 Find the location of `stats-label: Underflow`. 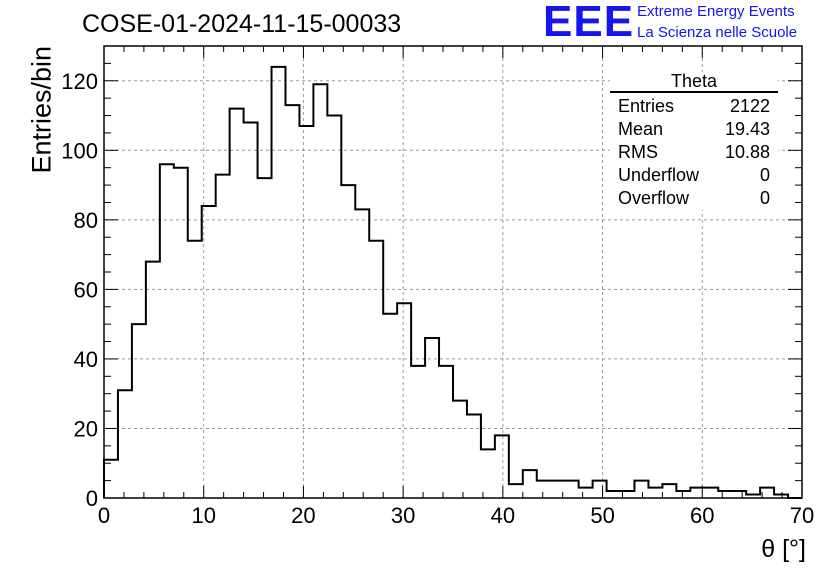

stats-label: Underflow is located at coordinates (659, 175).